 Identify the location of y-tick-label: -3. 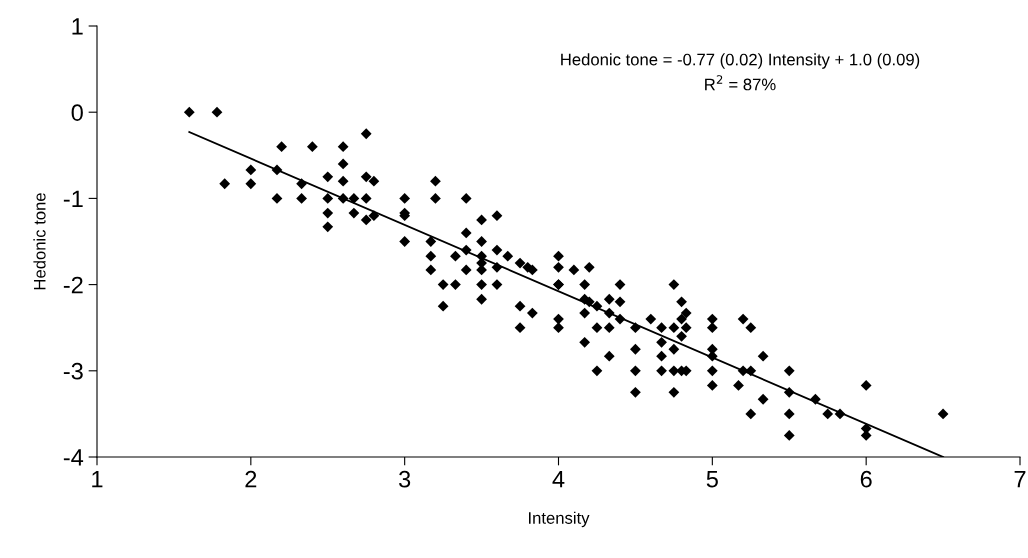
(73, 371).